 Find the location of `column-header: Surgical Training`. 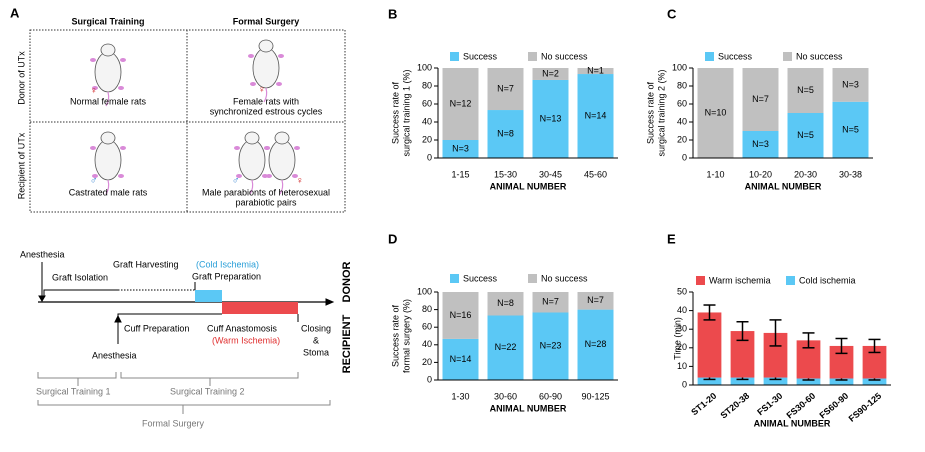

column-header: Surgical Training is located at coordinates (107, 21).